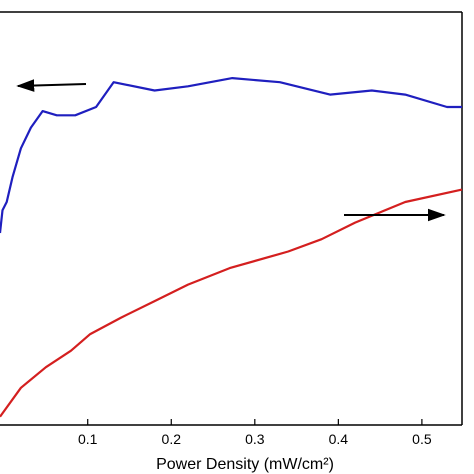 This screenshot has width=474, height=474. Describe the element at coordinates (51, 85) in the screenshot. I see `left-arrow-annotation` at that location.